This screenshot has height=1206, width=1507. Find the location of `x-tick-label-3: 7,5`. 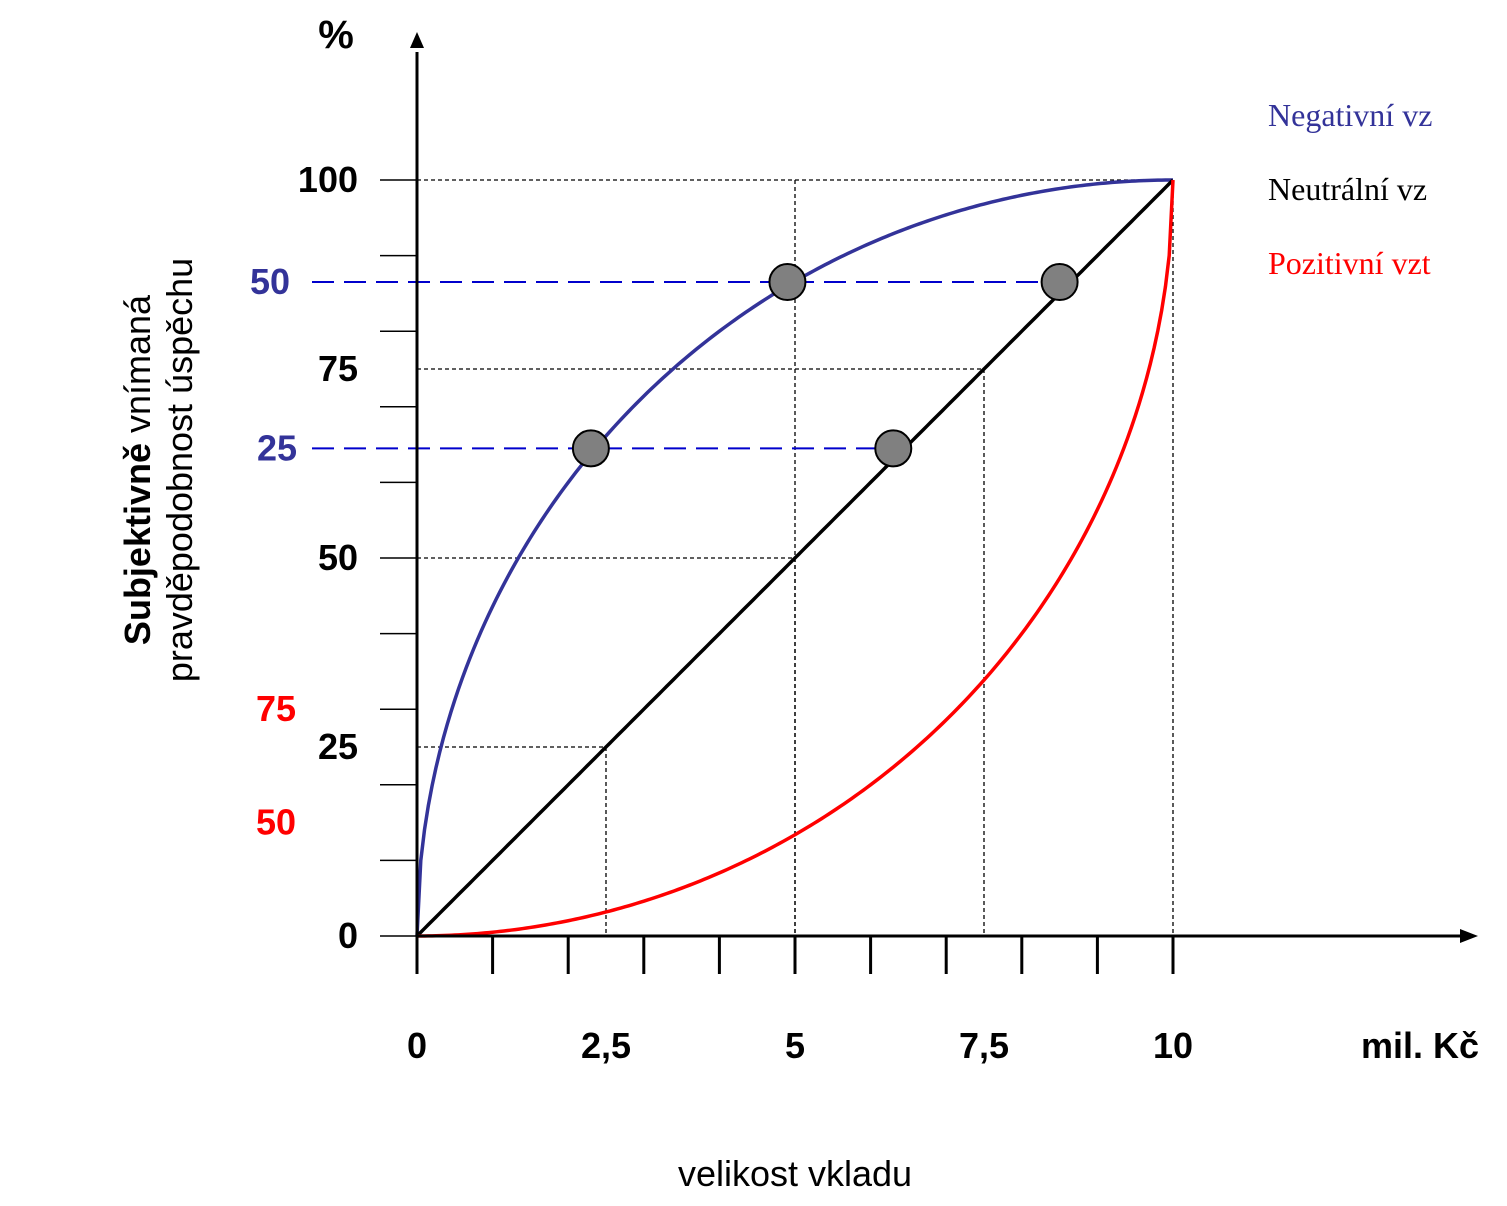

x-tick-label-3: 7,5 is located at coordinates (984, 1045).